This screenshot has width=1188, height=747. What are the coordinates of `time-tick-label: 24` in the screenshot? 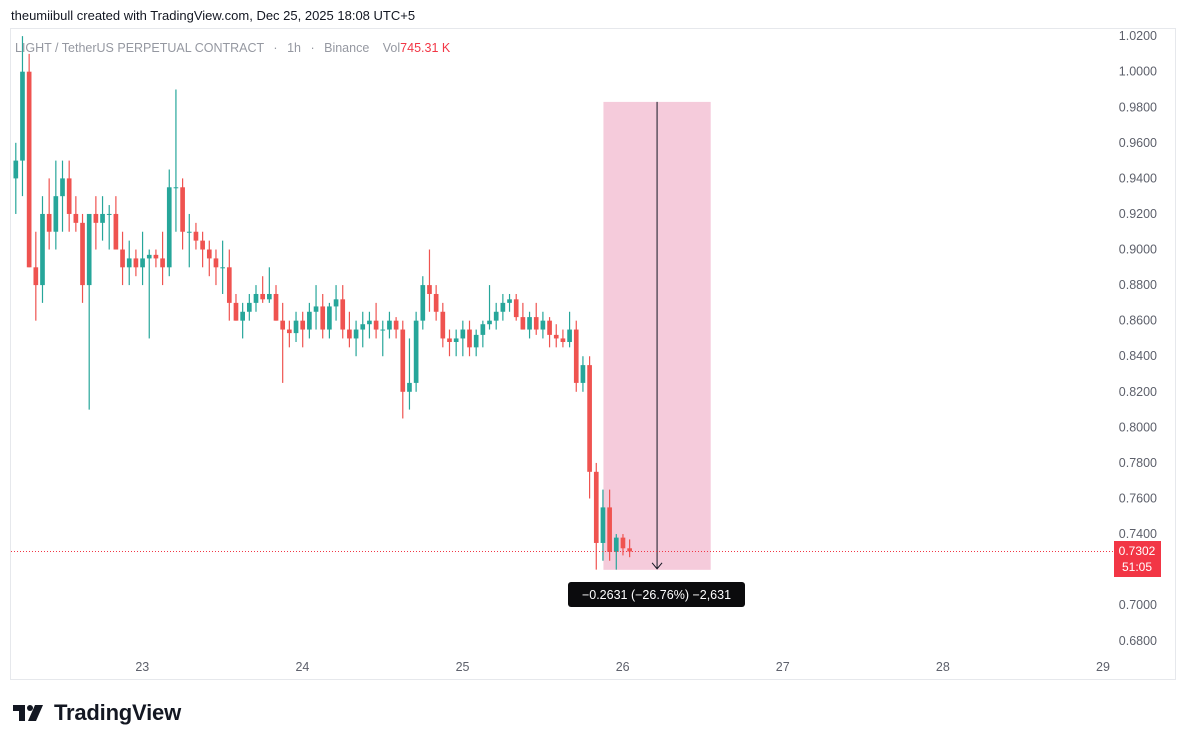 It's located at (302, 667).